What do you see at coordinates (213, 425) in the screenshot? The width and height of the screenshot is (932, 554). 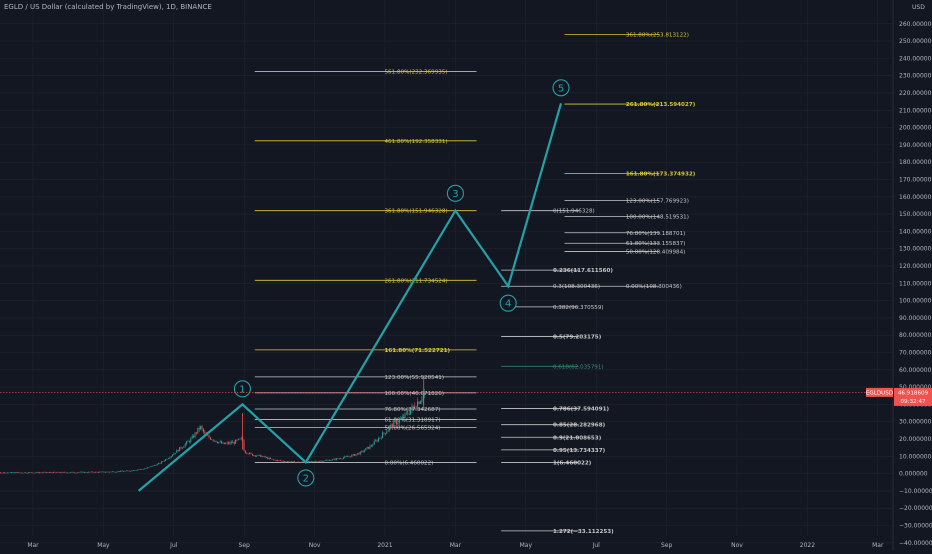 I see `price-candles` at bounding box center [213, 425].